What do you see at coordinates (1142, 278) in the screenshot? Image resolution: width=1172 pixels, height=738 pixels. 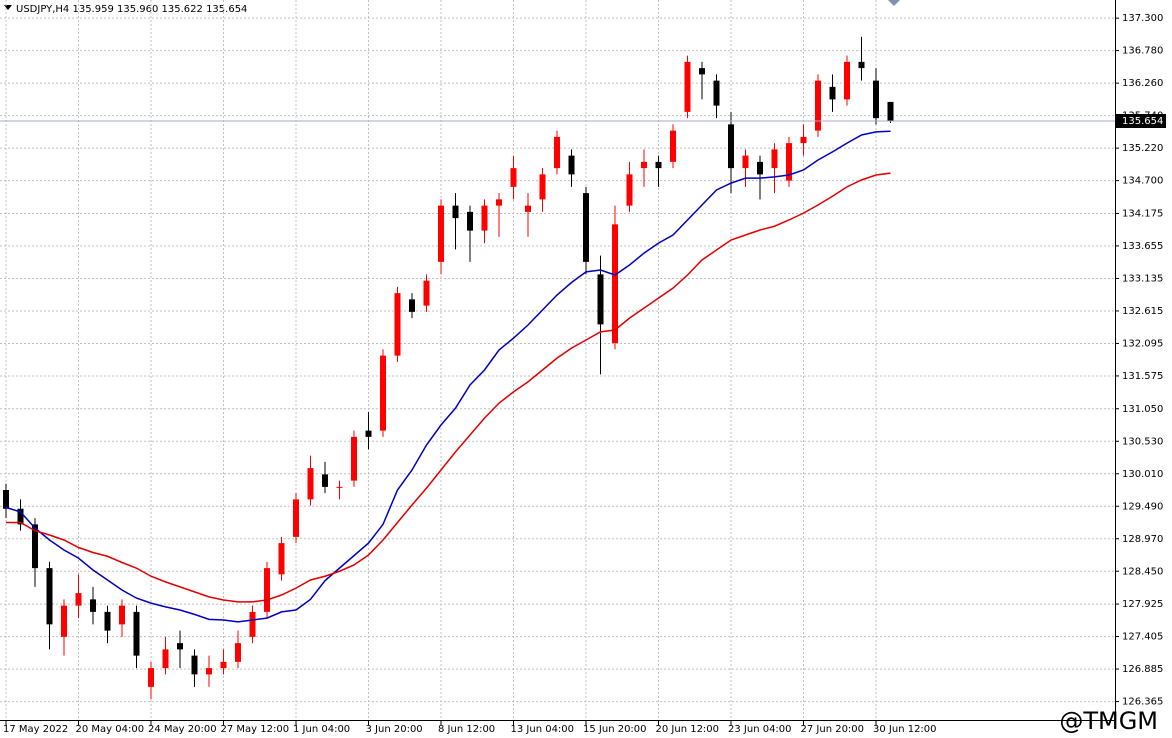 I see `y-tick-label: 133.135` at bounding box center [1142, 278].